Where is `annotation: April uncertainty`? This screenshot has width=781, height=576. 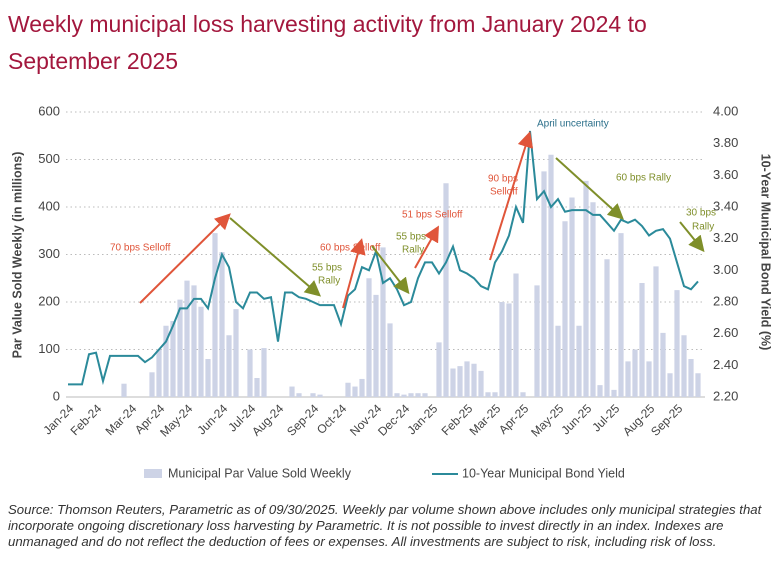 annotation: April uncertainty is located at coordinates (573, 124).